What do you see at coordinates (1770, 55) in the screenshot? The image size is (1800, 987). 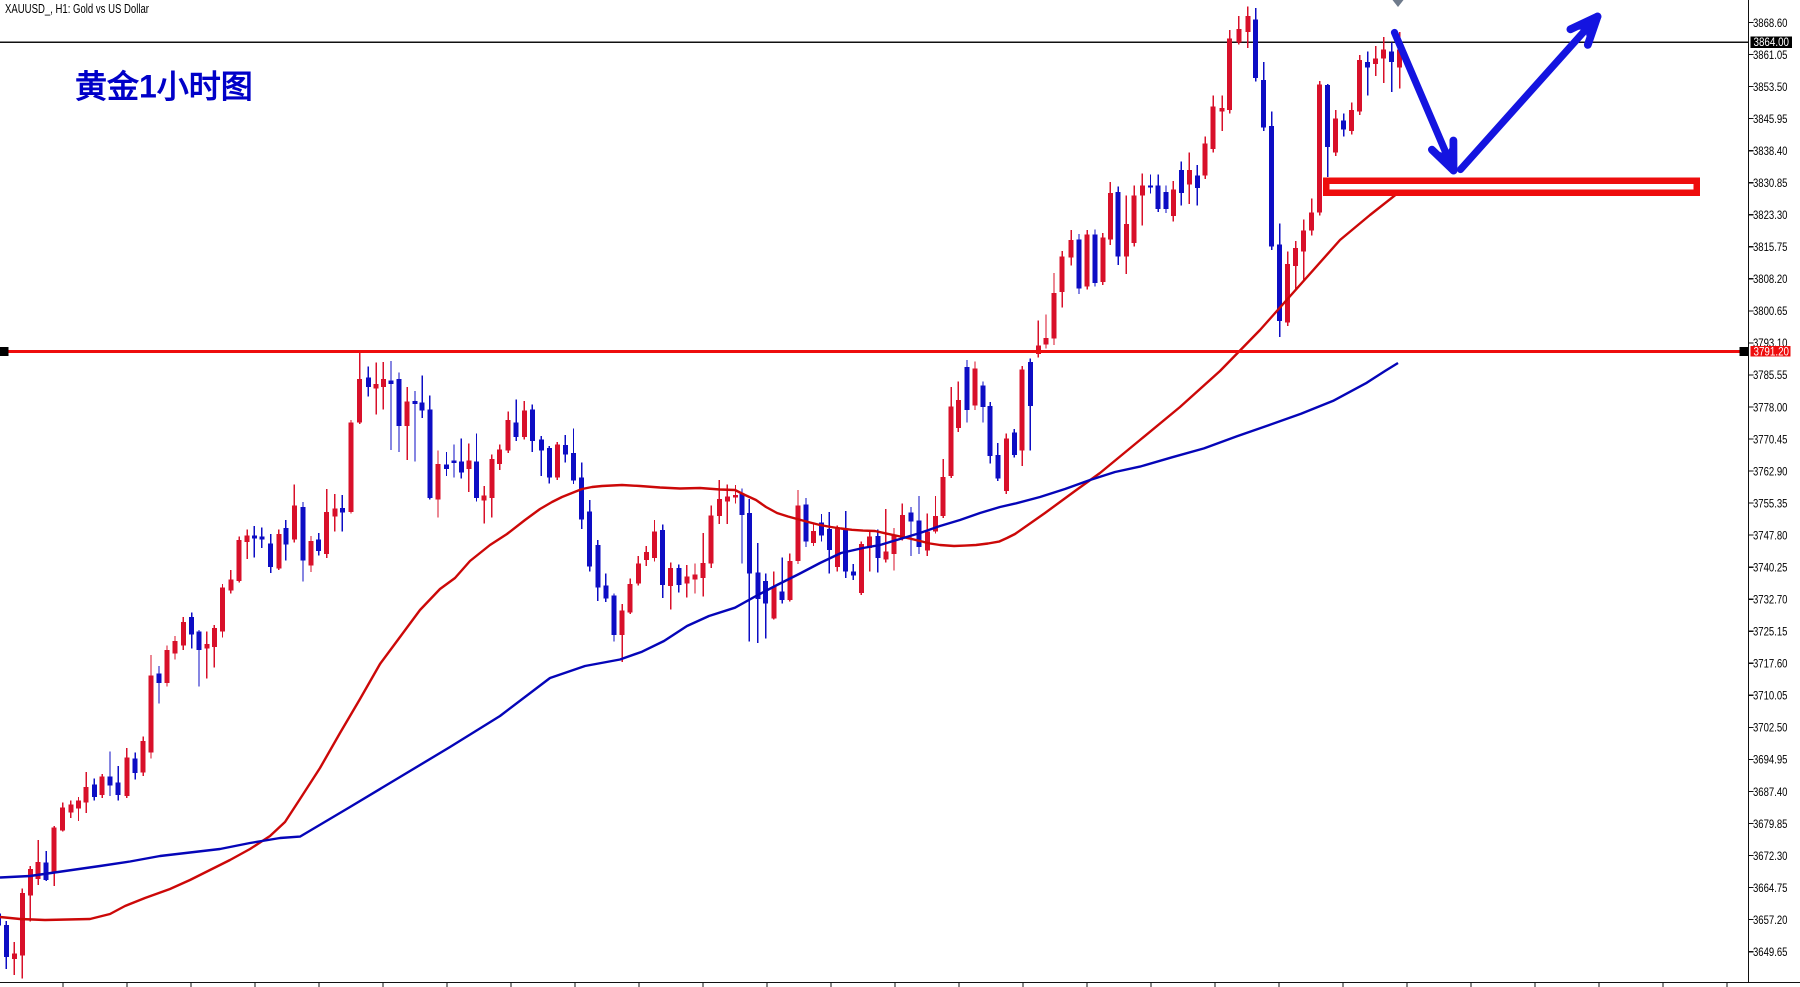 I see `svg-text: 3861.05` at bounding box center [1770, 55].